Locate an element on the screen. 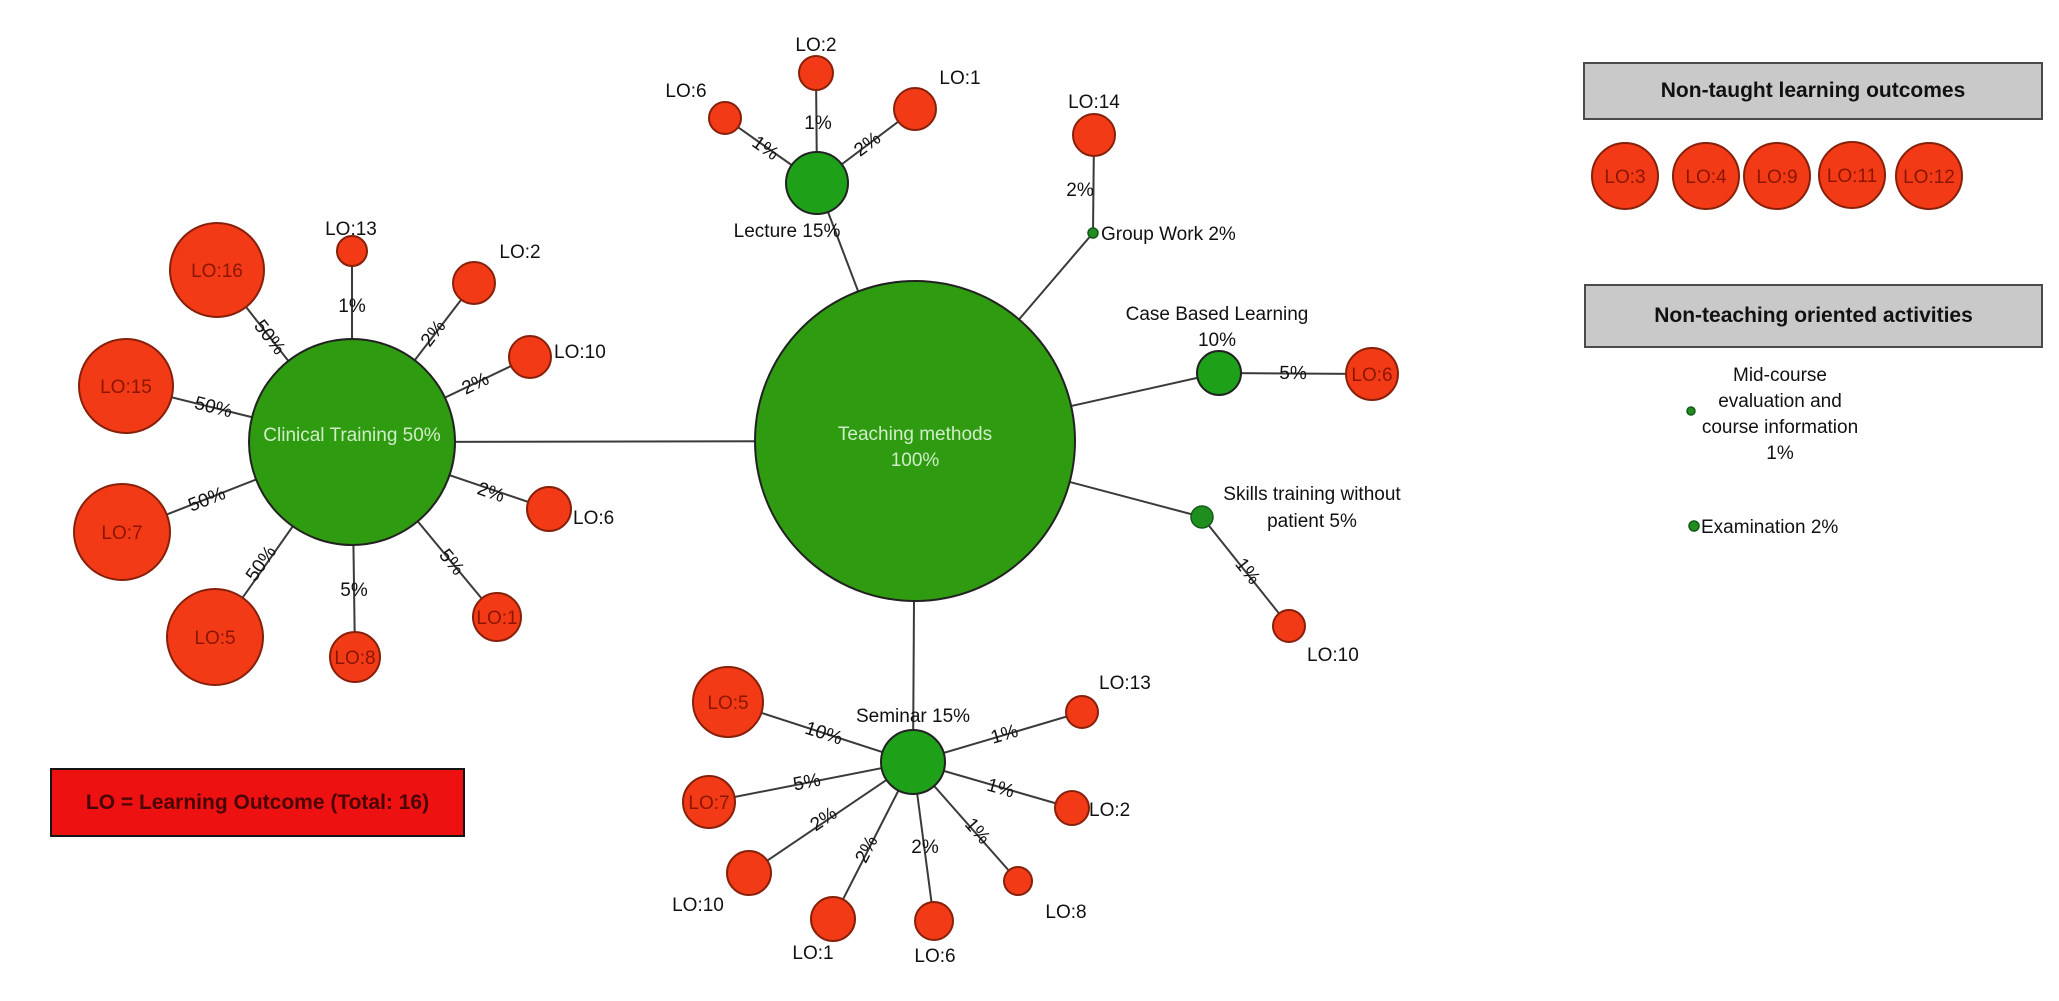 The width and height of the screenshot is (2059, 1001). label-clinical-lo8: LO:8 is located at coordinates (354, 658).